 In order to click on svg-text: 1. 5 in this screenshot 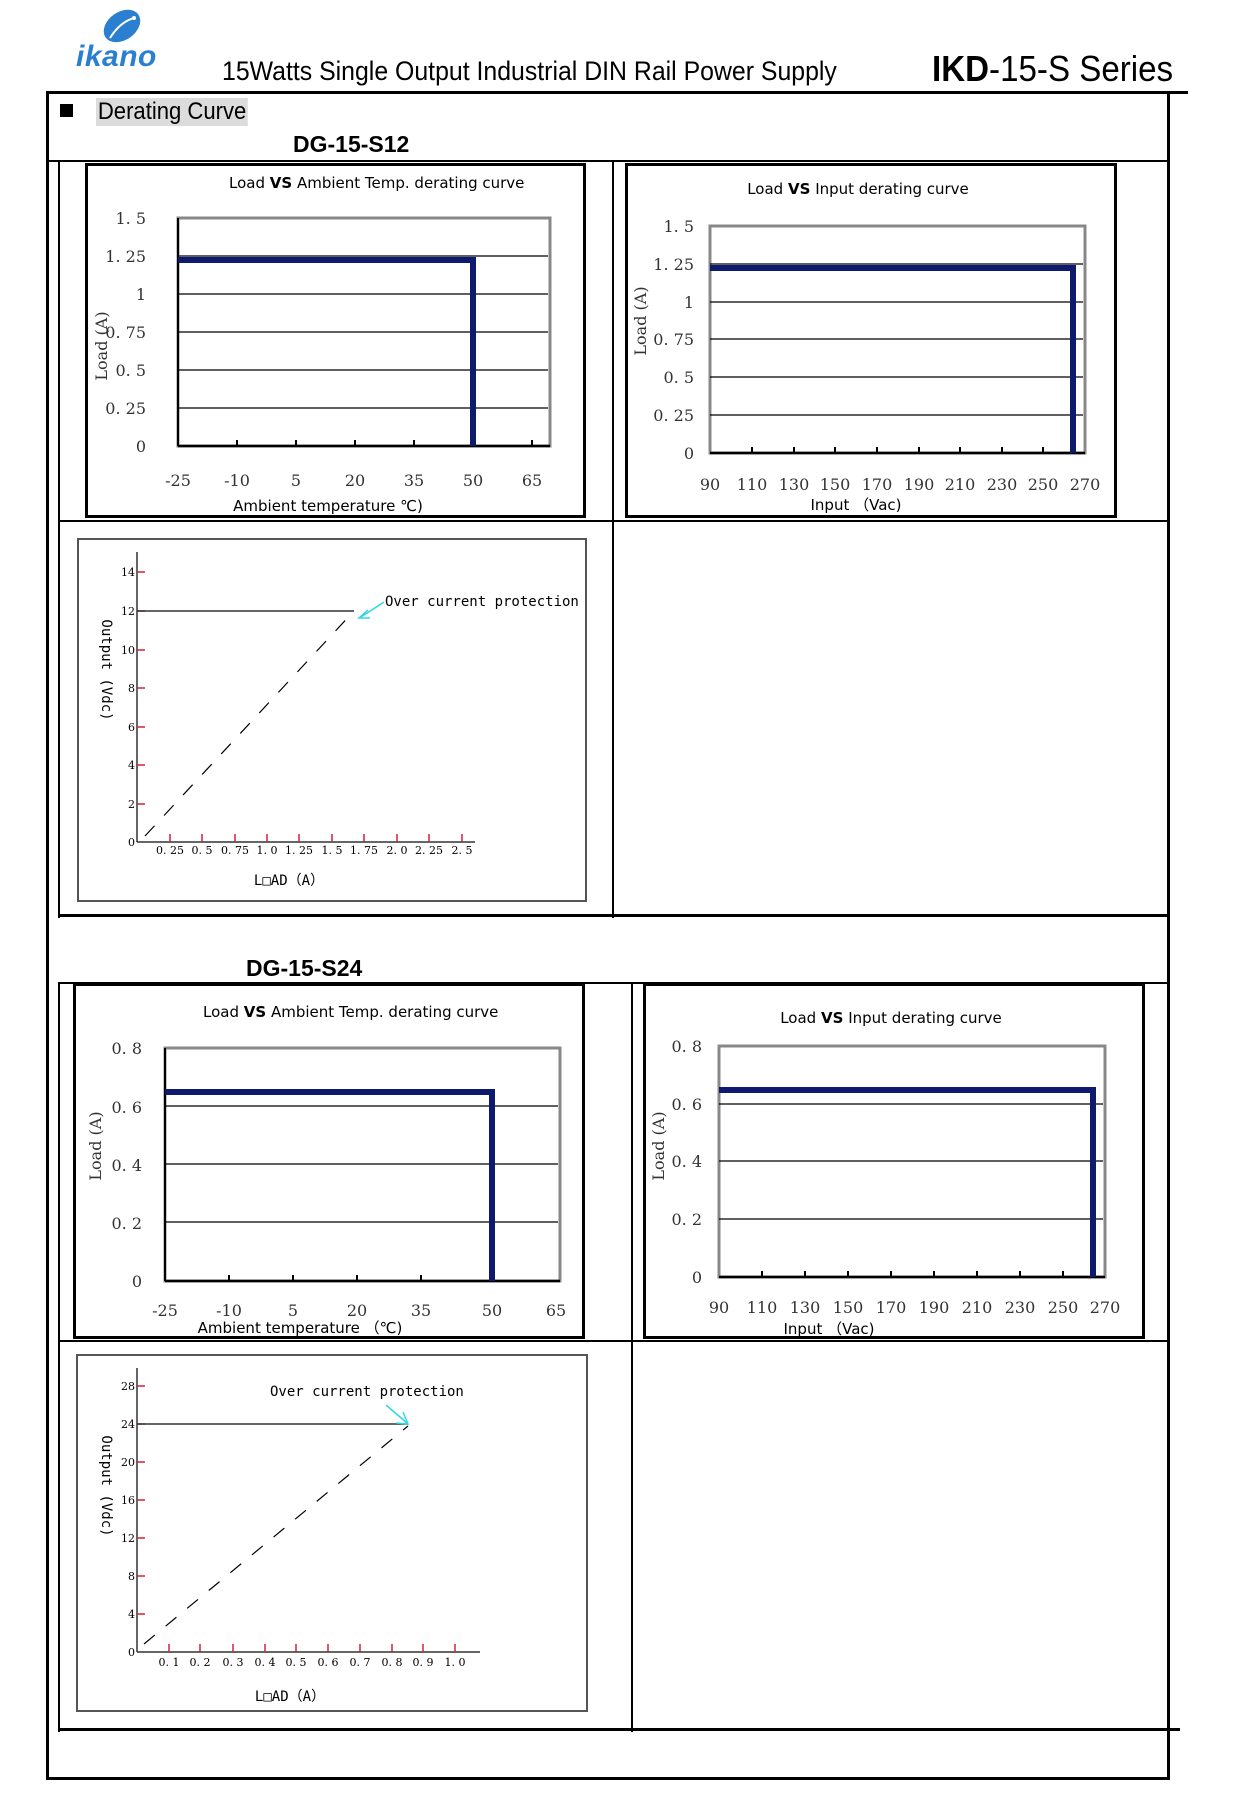, I will do `click(332, 850)`.